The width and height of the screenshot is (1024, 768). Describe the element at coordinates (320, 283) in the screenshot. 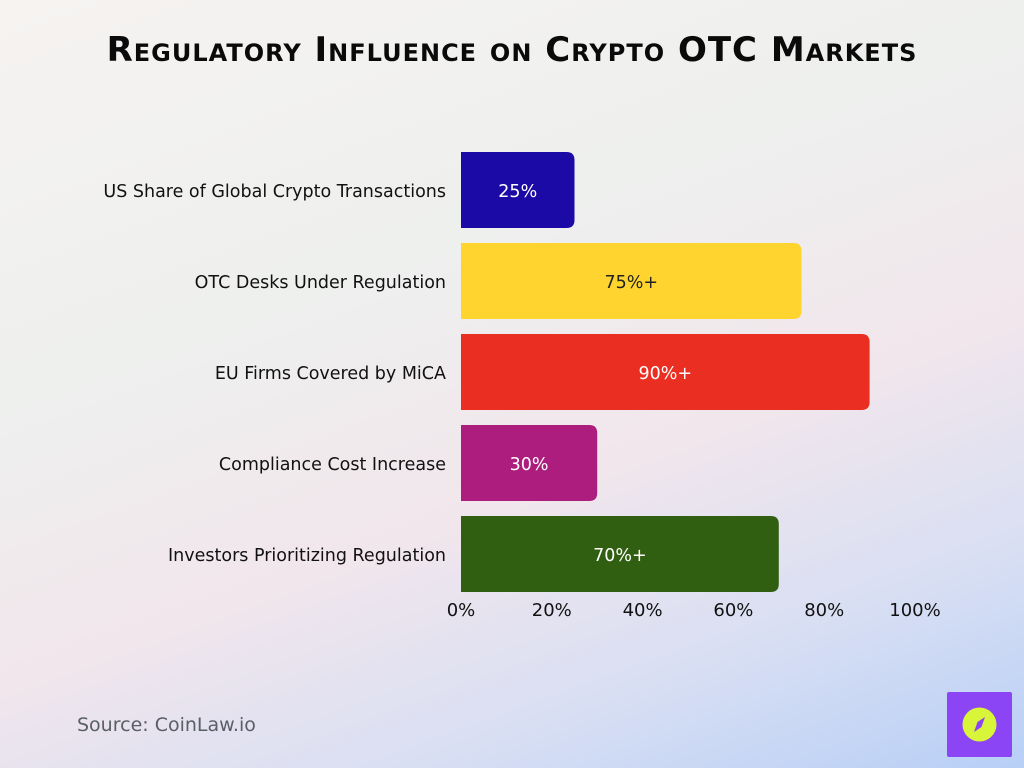

I see `category-label: OTC Desks Under Regulation` at that location.